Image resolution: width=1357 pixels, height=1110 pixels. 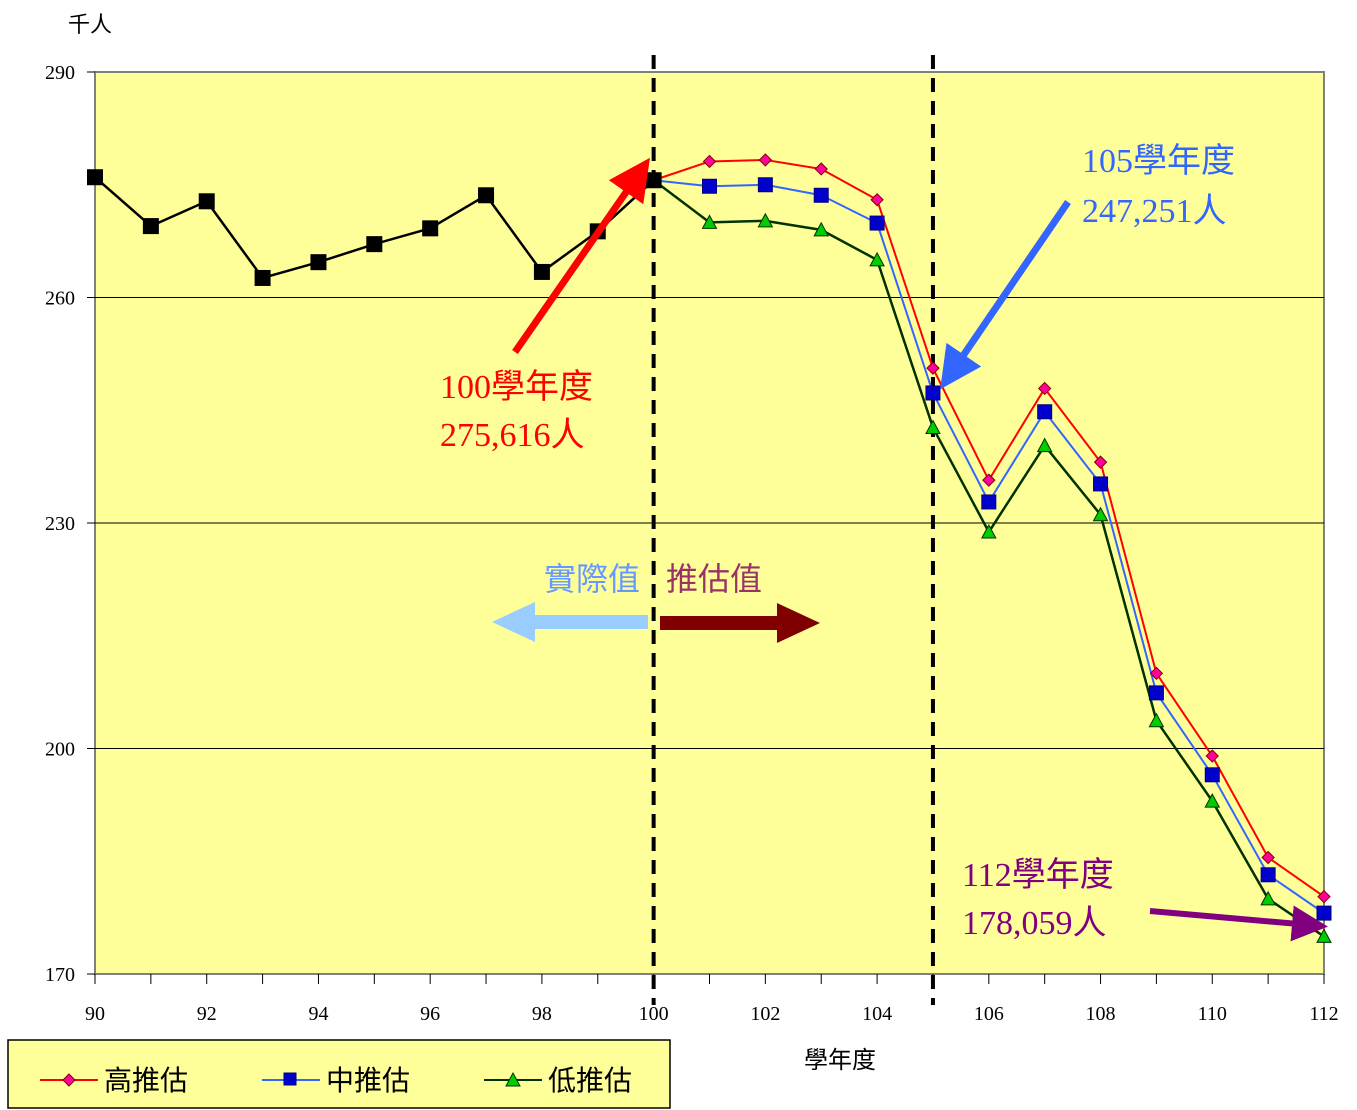 I want to click on legend-marker-high, so click(x=69, y=1080).